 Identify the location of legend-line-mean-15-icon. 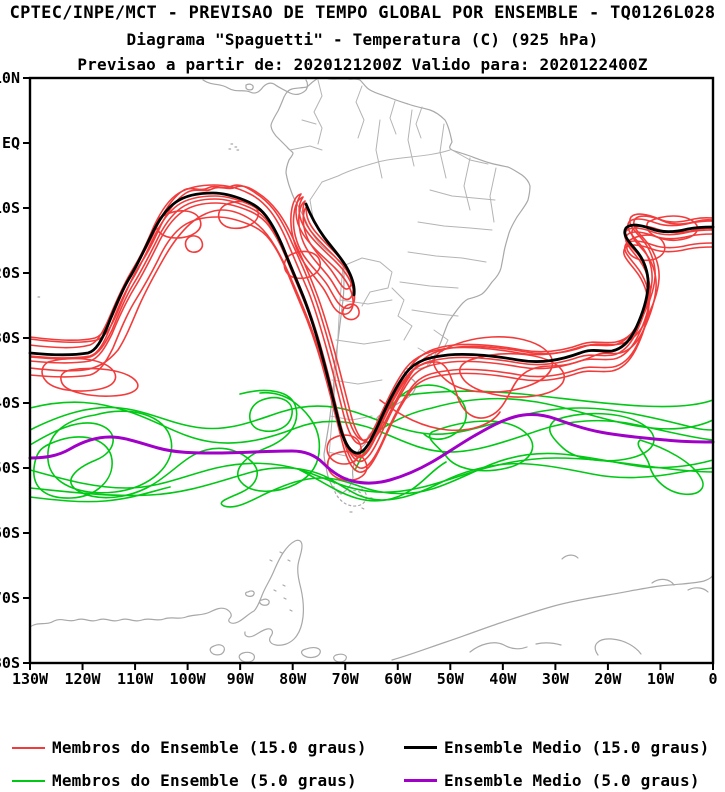
(420, 747).